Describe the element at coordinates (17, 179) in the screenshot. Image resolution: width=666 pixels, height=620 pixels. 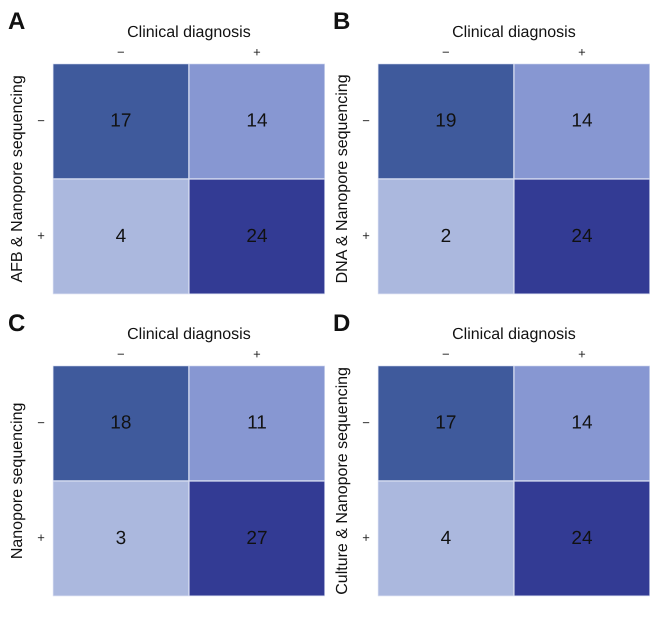
I see `y-axis-title: AFB & Nanopore sequencing` at that location.